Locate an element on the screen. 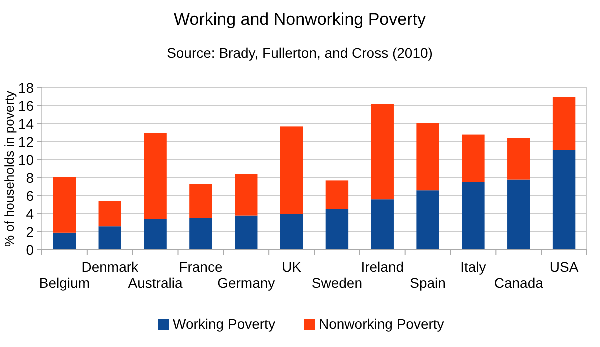  y-axis-title: % of households in poverty is located at coordinates (9, 169).